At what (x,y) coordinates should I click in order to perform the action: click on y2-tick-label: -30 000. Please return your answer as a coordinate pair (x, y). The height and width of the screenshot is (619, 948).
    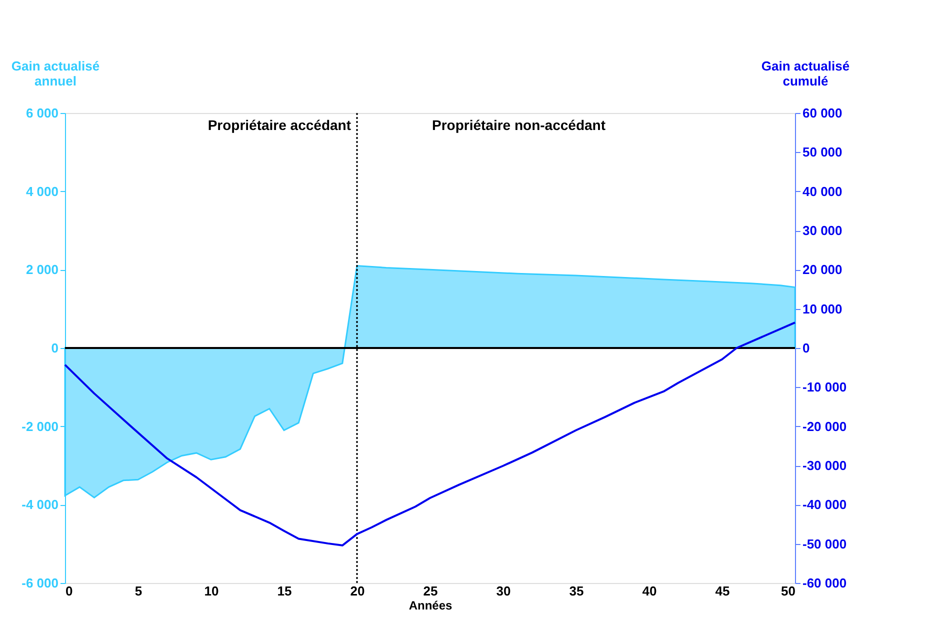
    Looking at the image, I should click on (824, 465).